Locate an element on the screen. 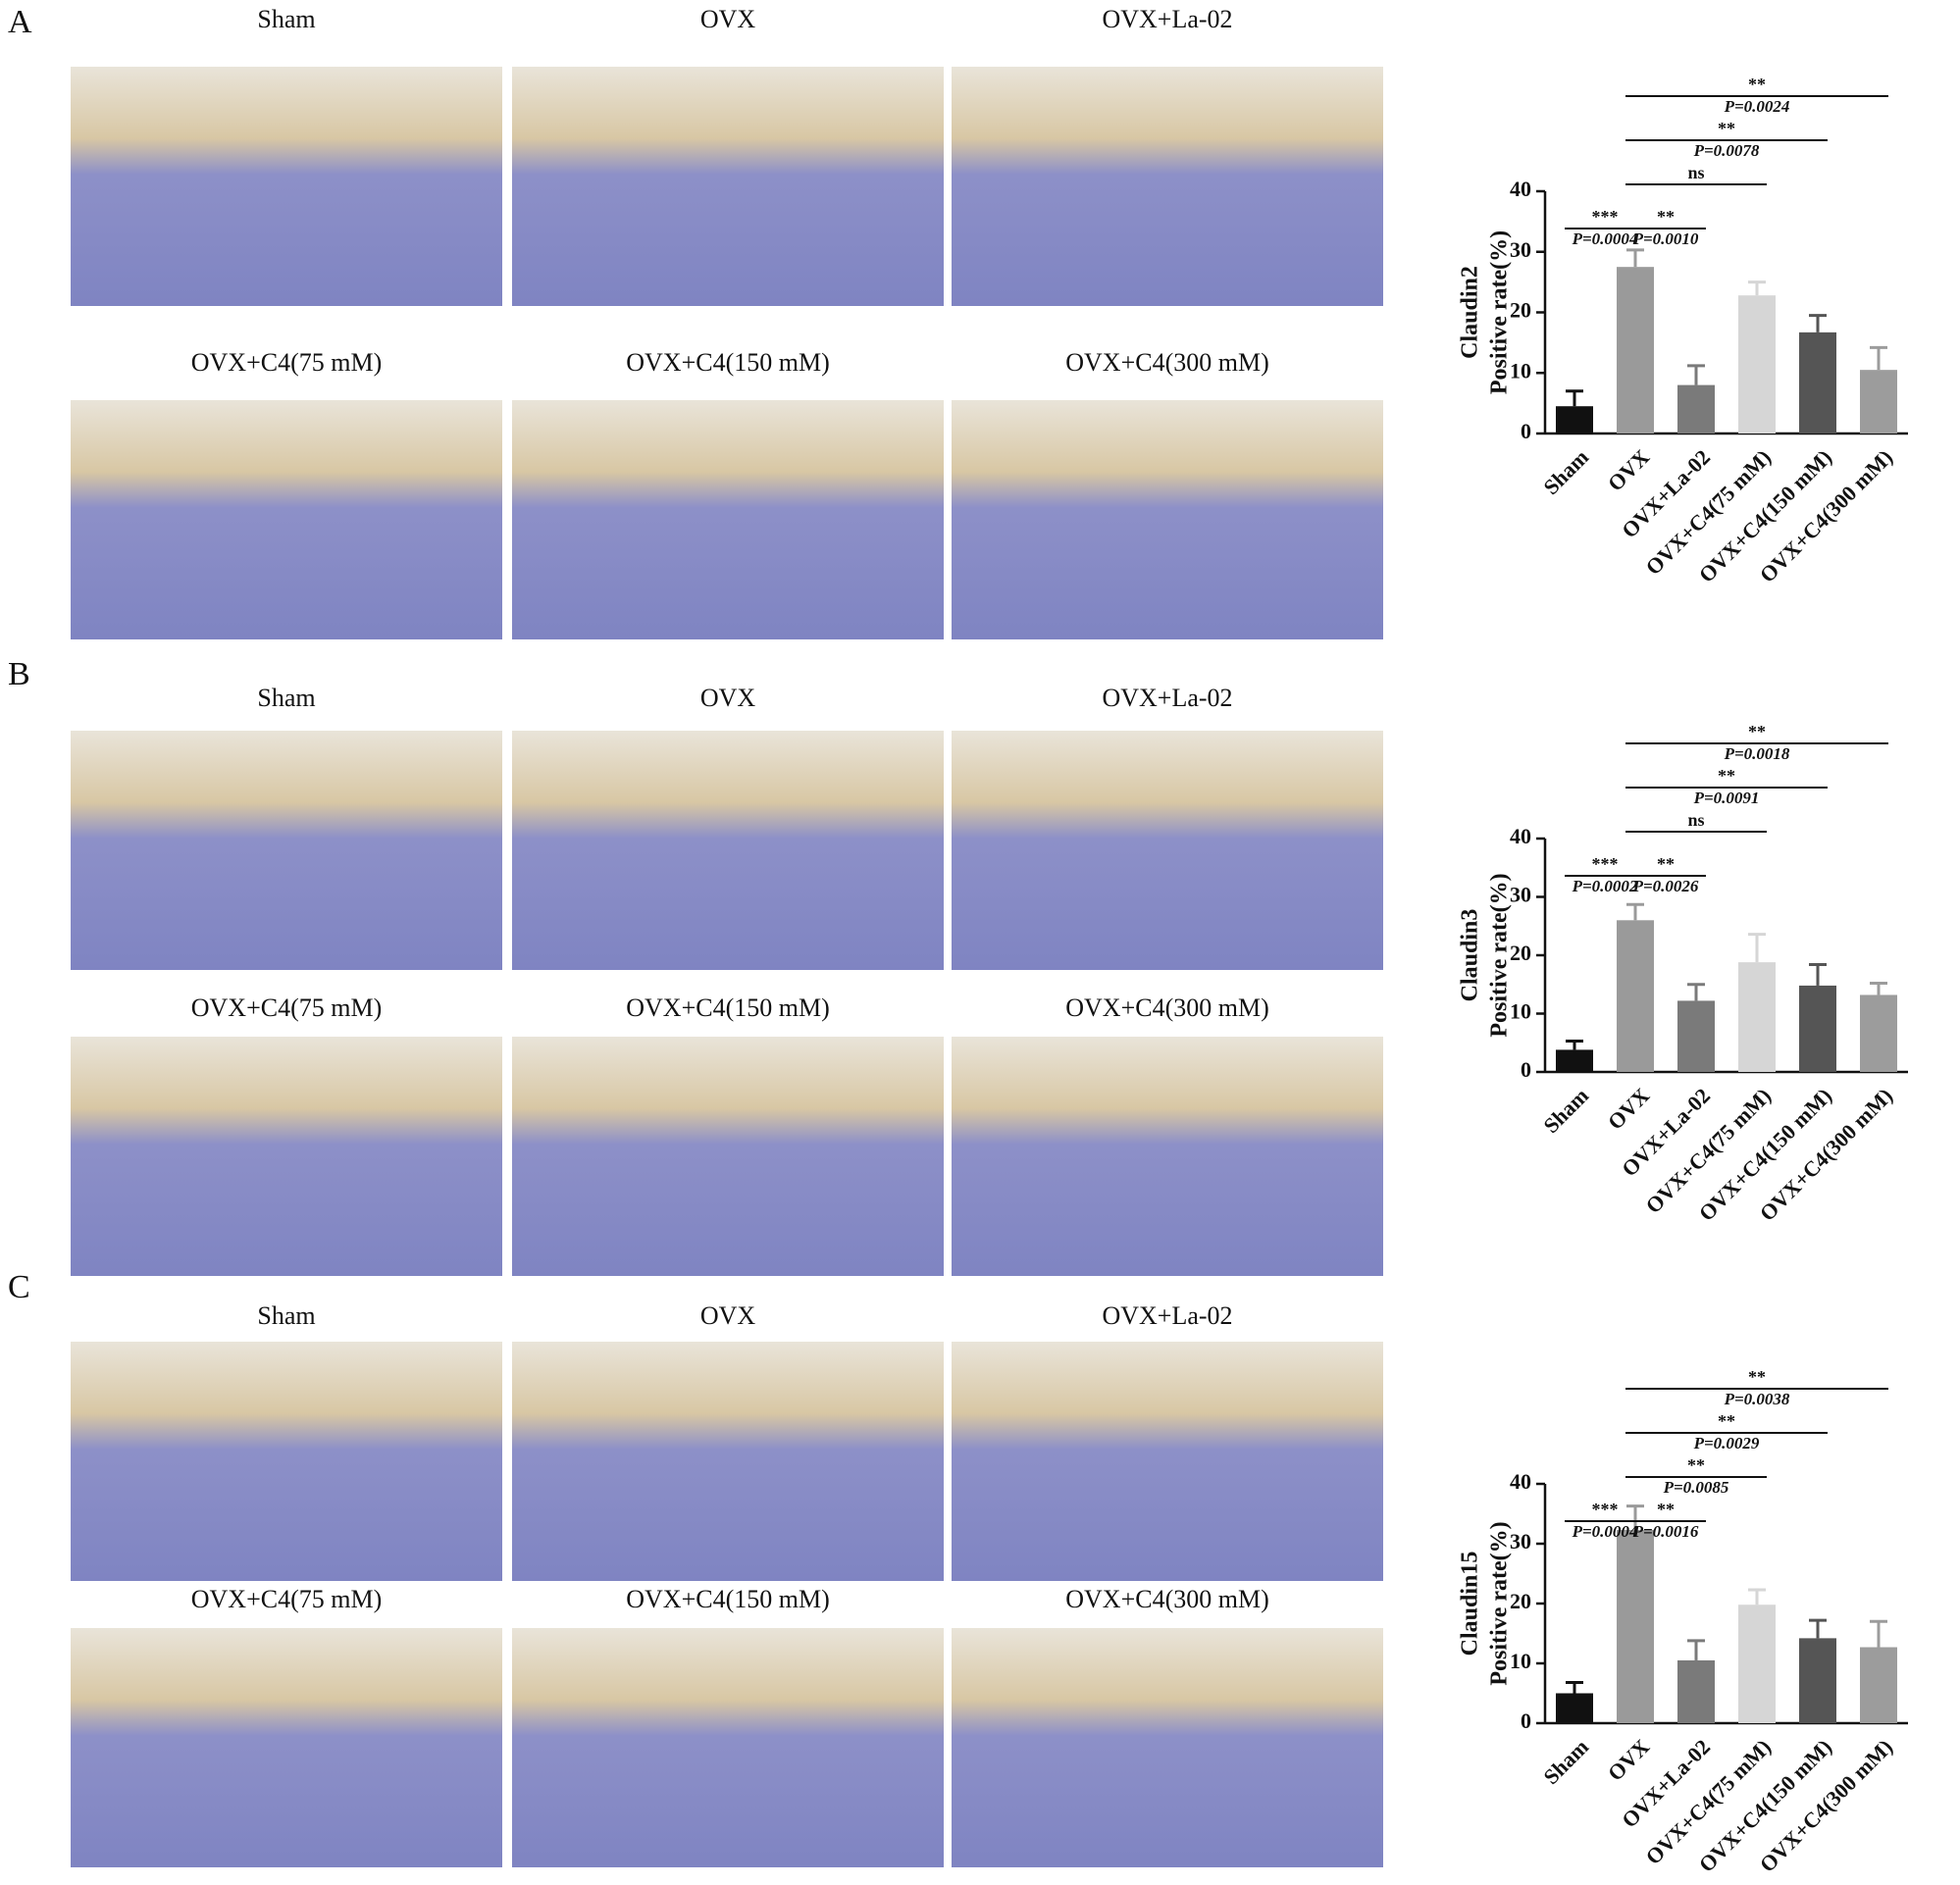 The image size is (1960, 1885). p-value: P=0.0085 is located at coordinates (1696, 1487).